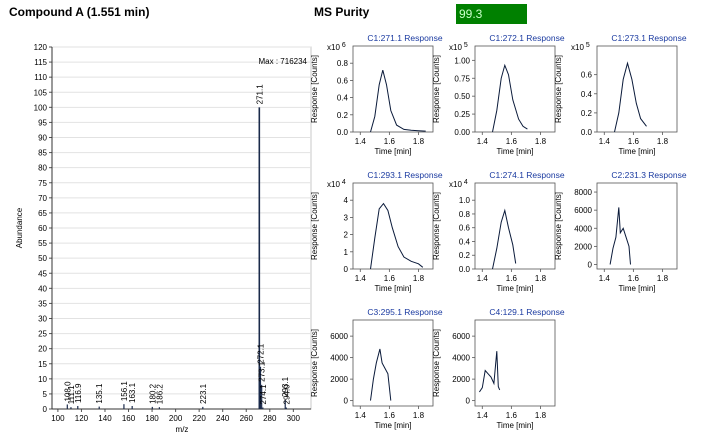 This screenshot has height=440, width=714. What do you see at coordinates (346, 235) in the screenshot?
I see `eic-y-tick-label: 2` at bounding box center [346, 235].